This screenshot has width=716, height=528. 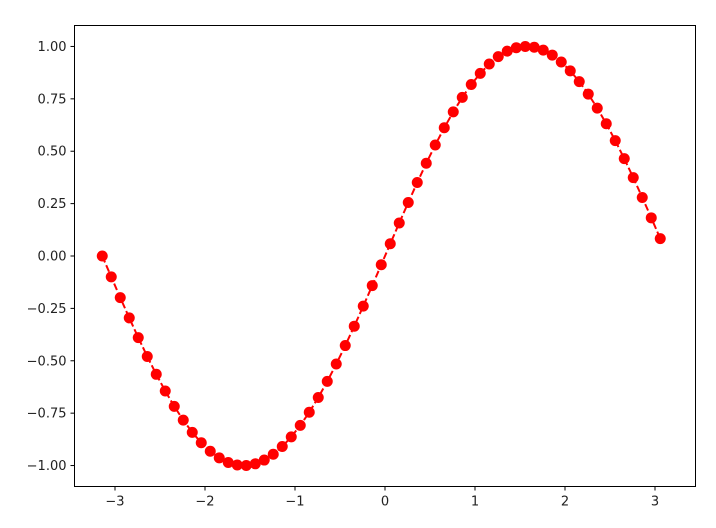 I want to click on y-tick-label: 0.50, so click(x=52, y=152).